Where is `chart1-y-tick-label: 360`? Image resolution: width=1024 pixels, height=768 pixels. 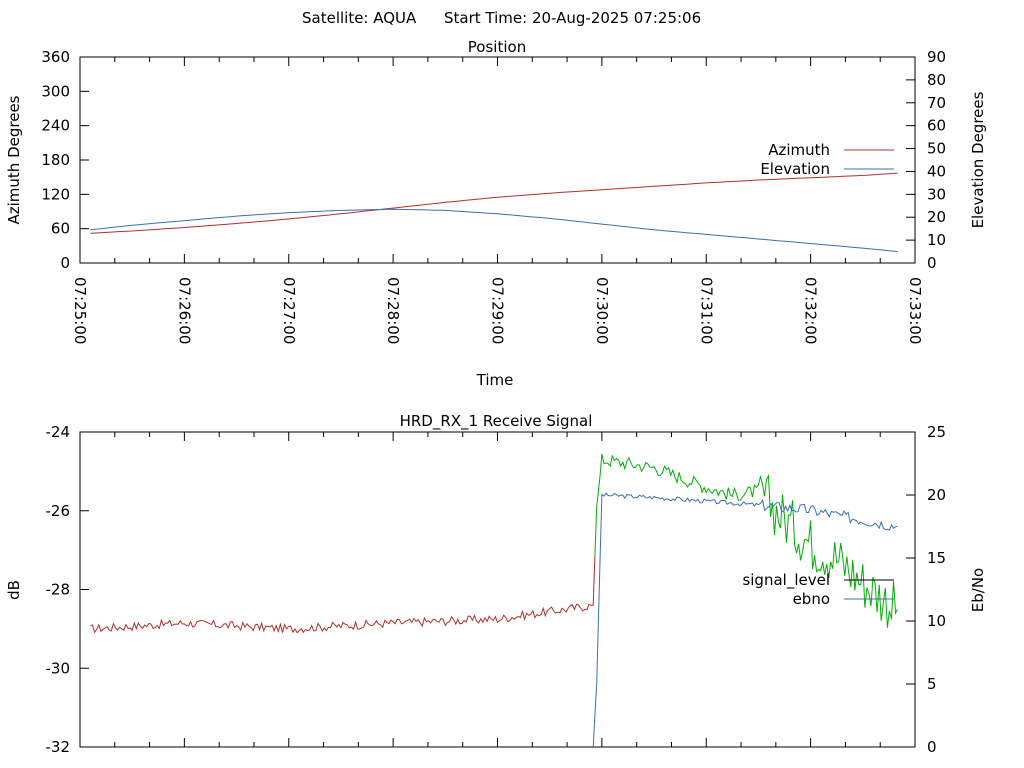
chart1-y-tick-label: 360 is located at coordinates (55, 57).